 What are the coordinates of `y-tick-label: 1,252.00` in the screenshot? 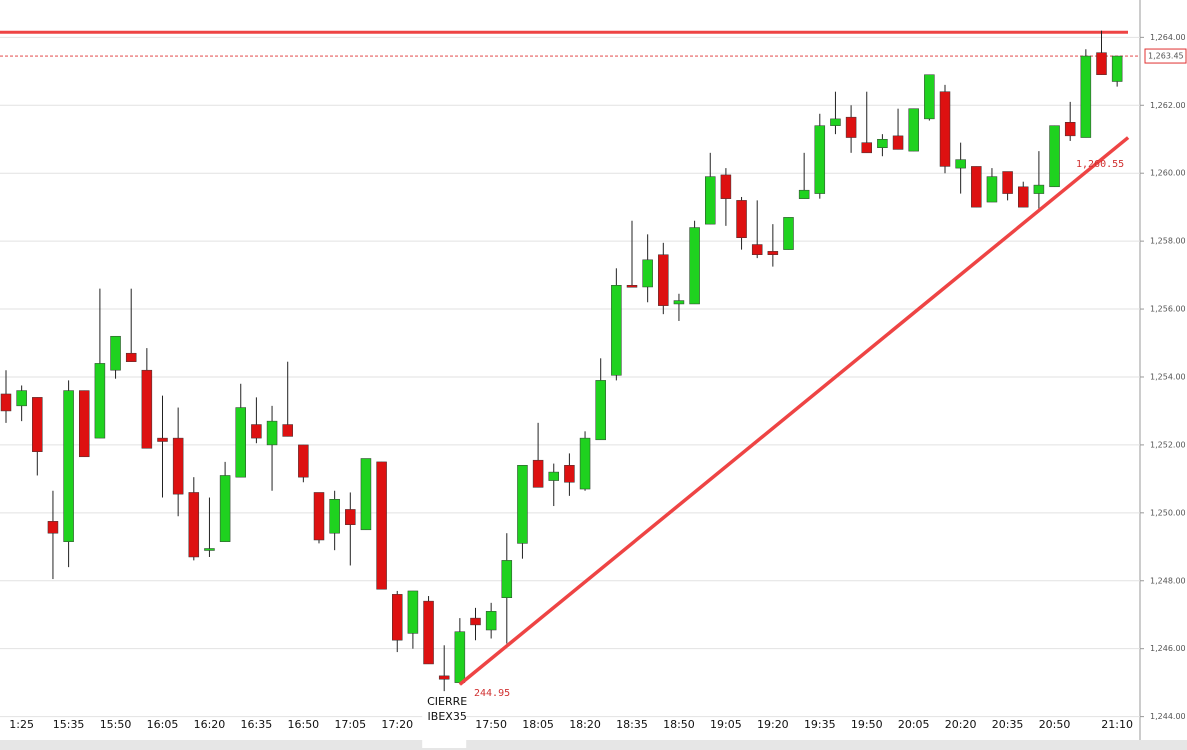 It's located at (1168, 444).